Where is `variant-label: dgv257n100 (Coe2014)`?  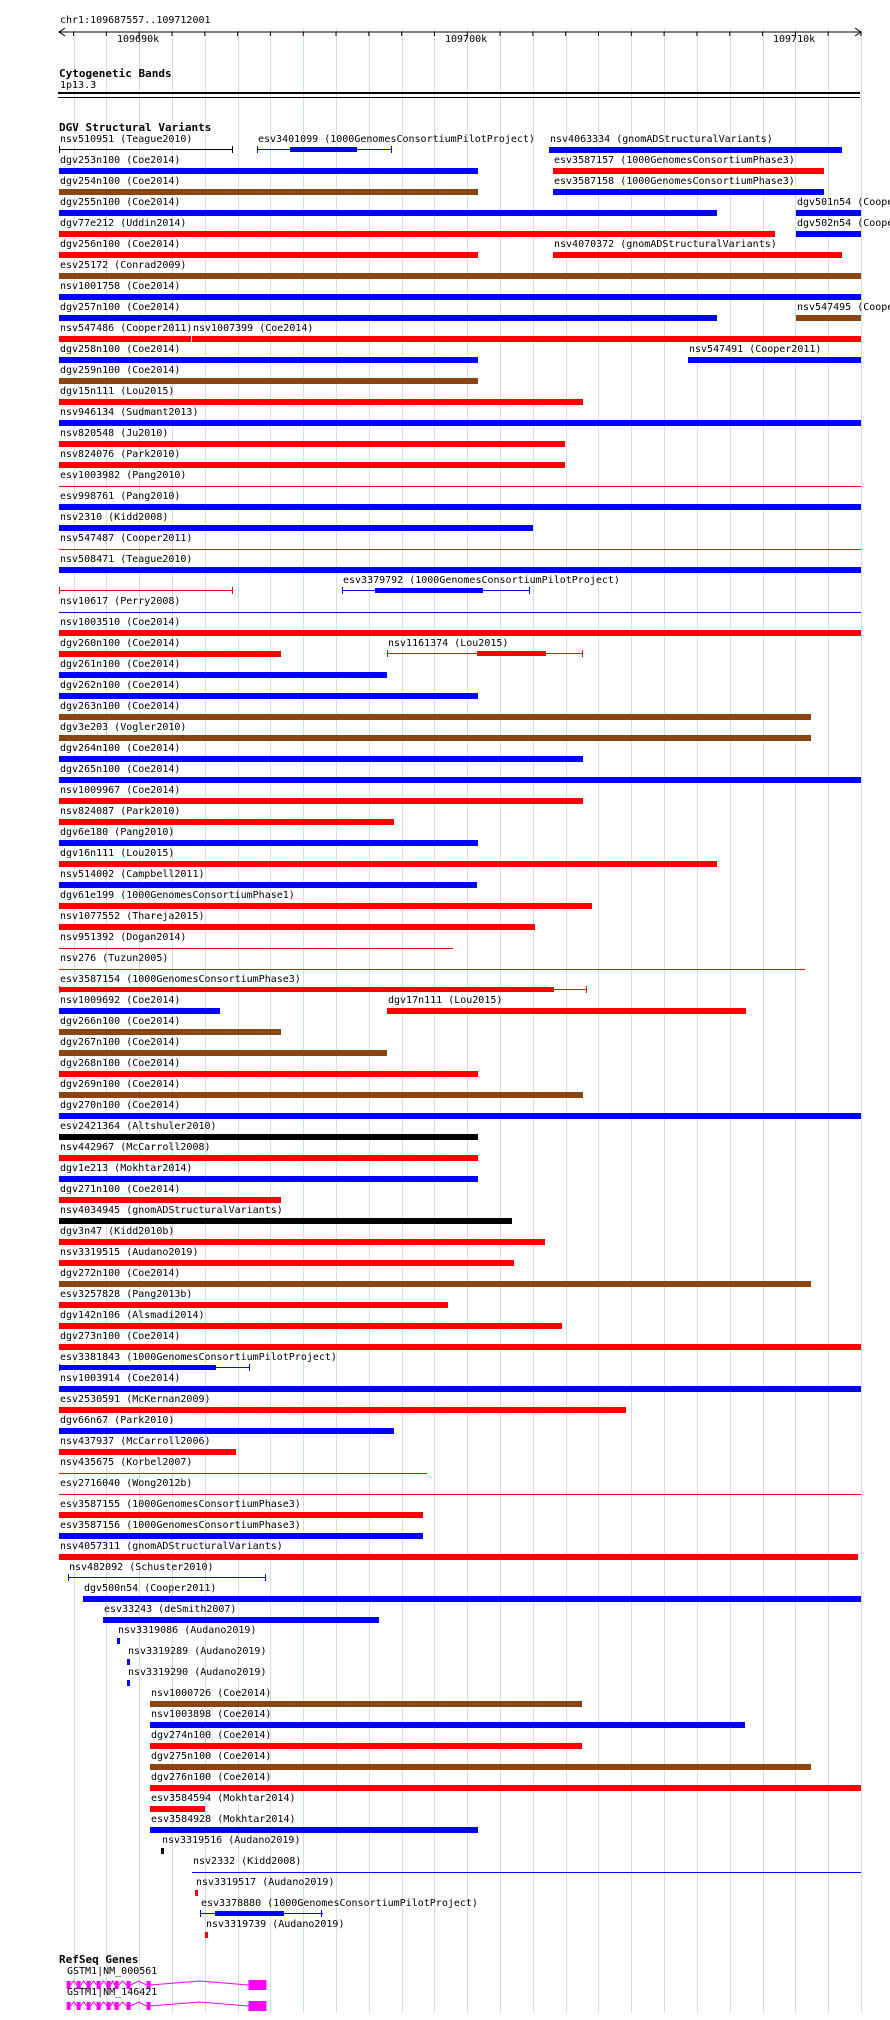 variant-label: dgv257n100 (Coe2014) is located at coordinates (120, 307).